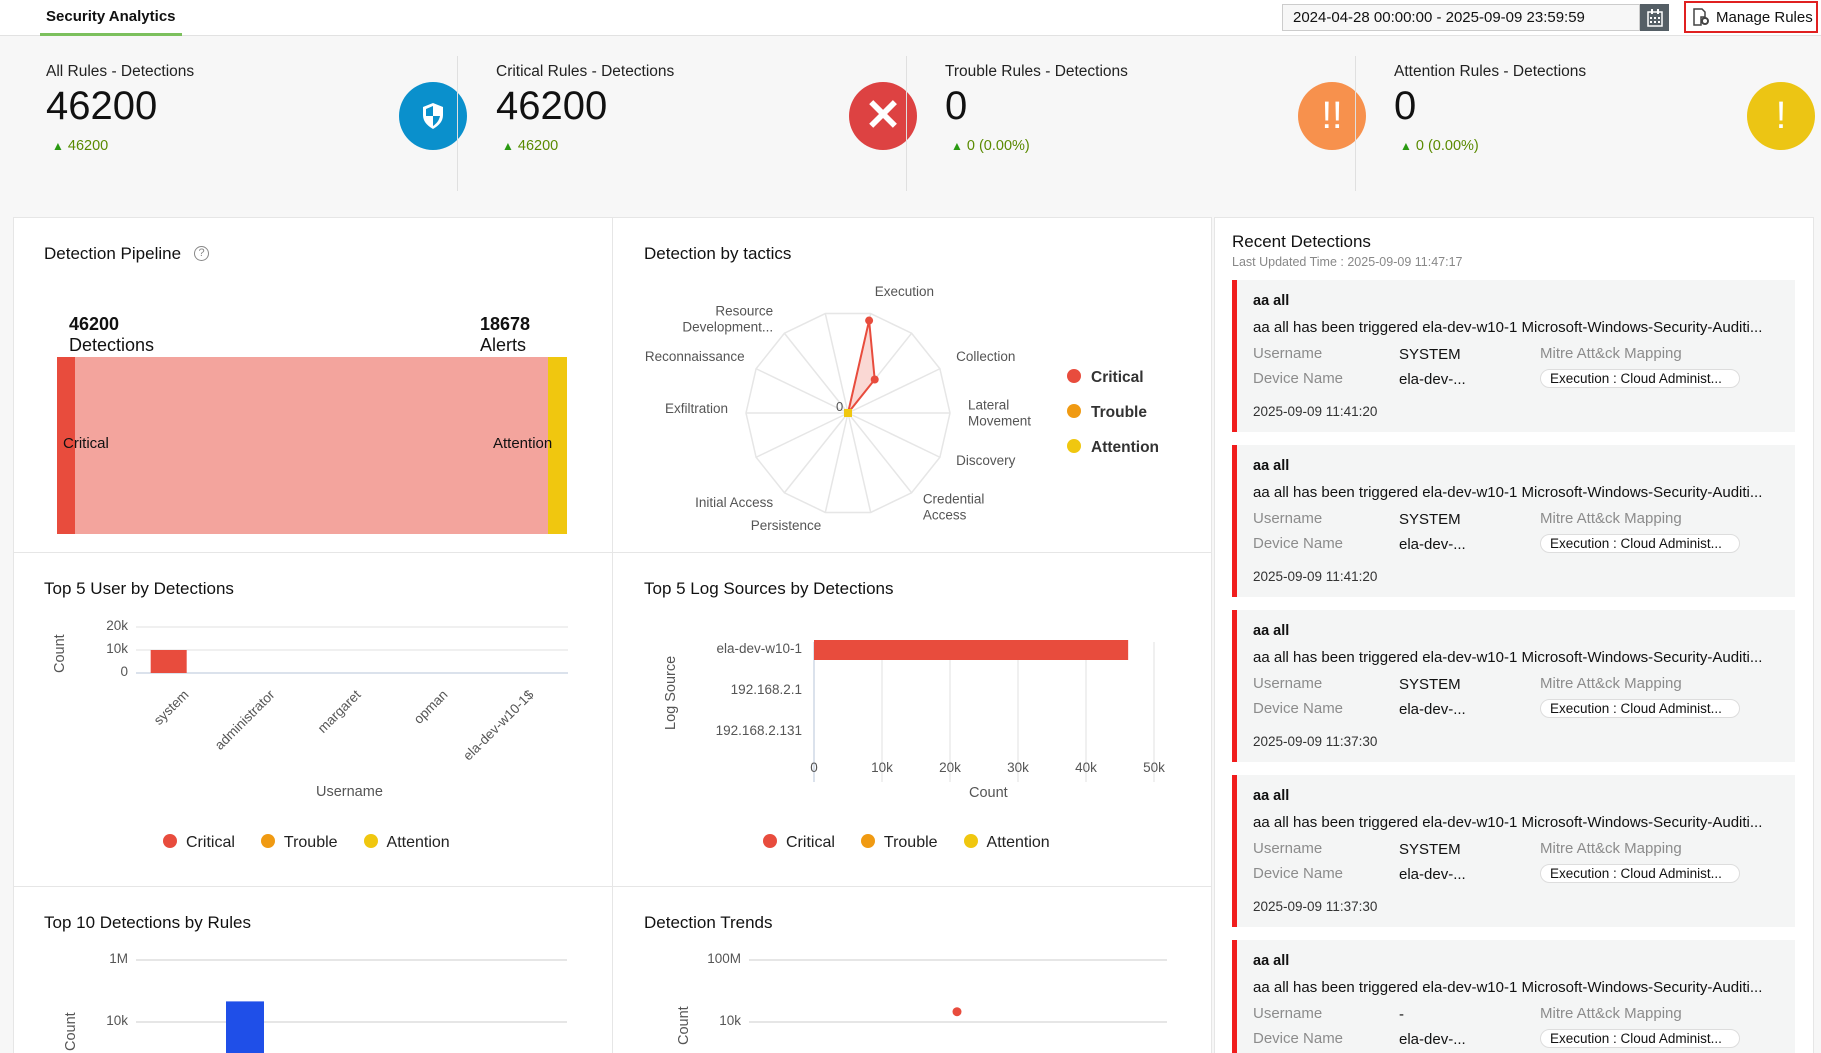 The width and height of the screenshot is (1821, 1053). Describe the element at coordinates (201, 253) in the screenshot. I see `help-icon: ?` at that location.